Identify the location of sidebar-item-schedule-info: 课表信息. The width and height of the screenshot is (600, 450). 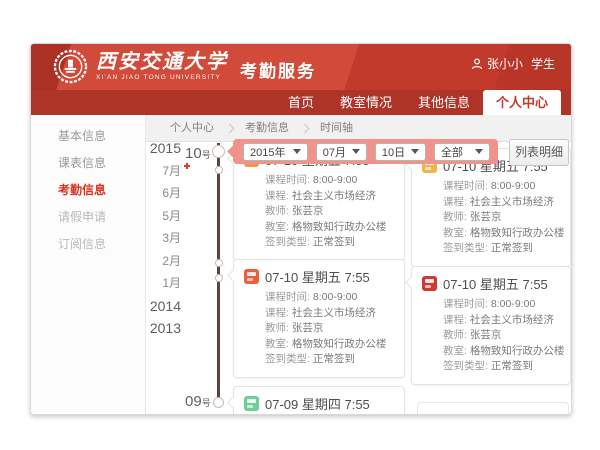
(82, 163).